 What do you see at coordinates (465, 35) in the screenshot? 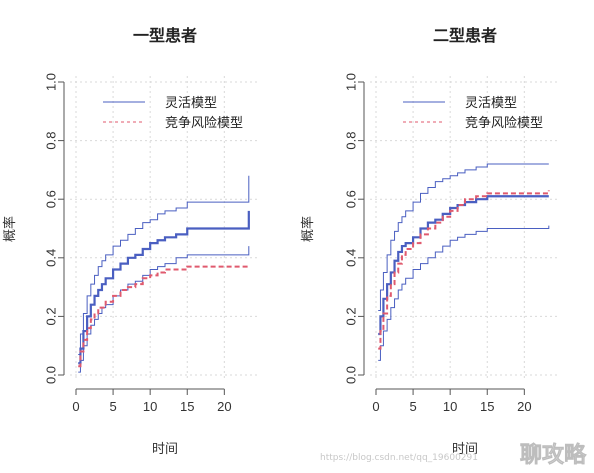
I see `chart-title: 二型患者` at bounding box center [465, 35].